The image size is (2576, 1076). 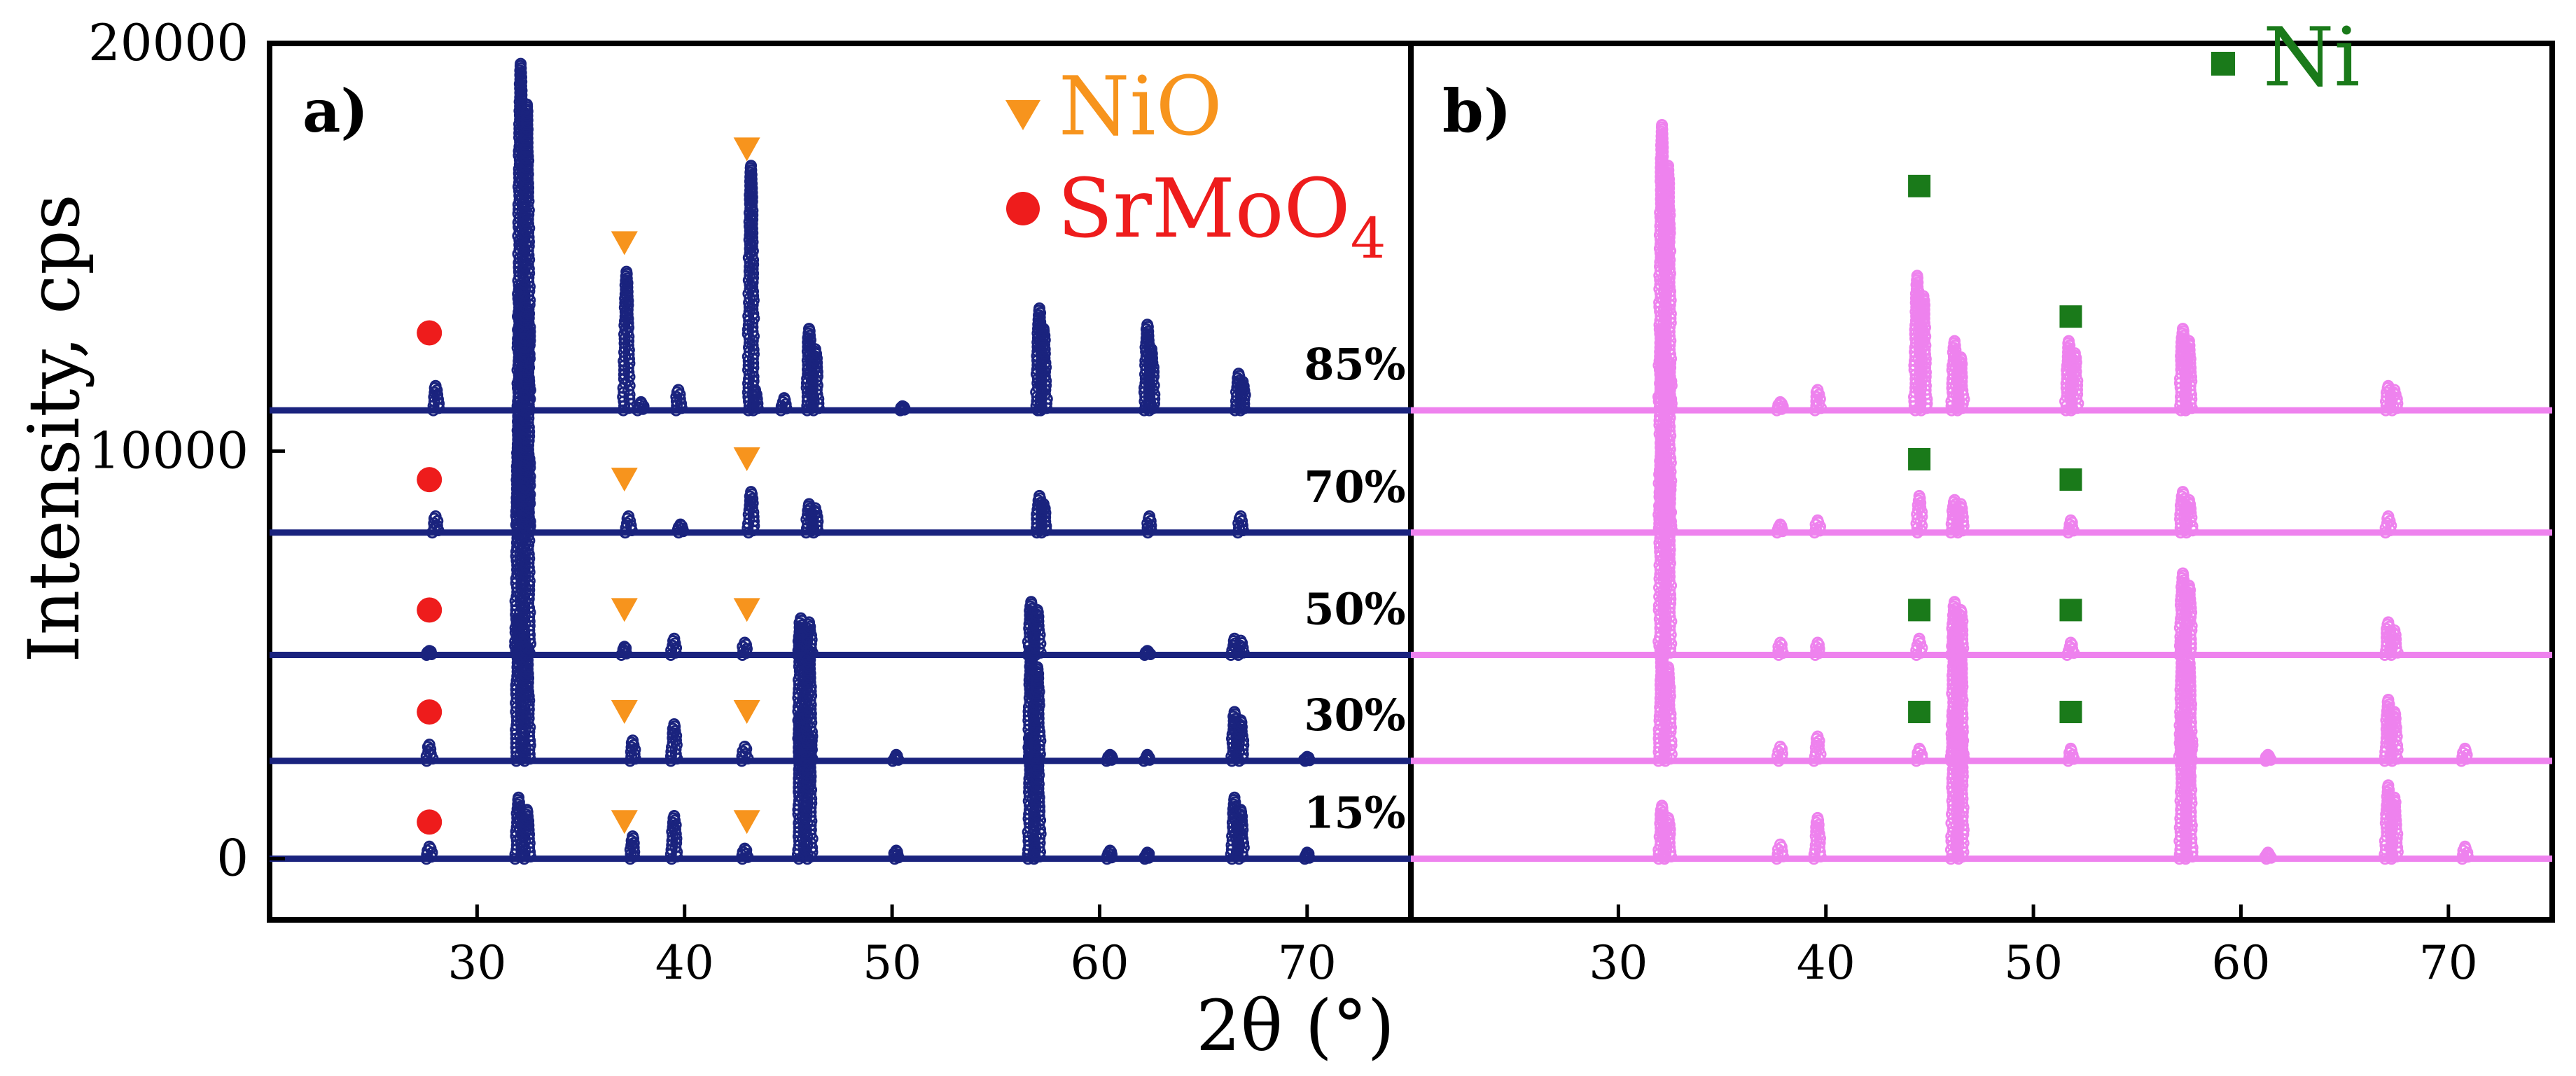 I want to click on srmoo4-legend-text: SrMoO, so click(x=1204, y=209).